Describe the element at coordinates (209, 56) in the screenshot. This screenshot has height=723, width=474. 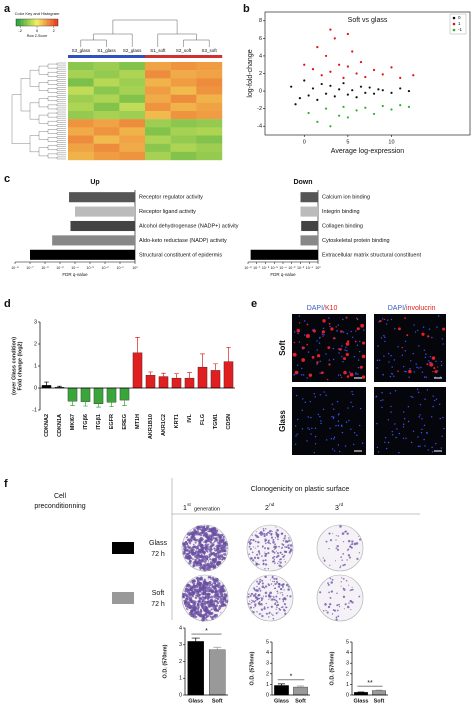
I see `column-group-strip` at that location.